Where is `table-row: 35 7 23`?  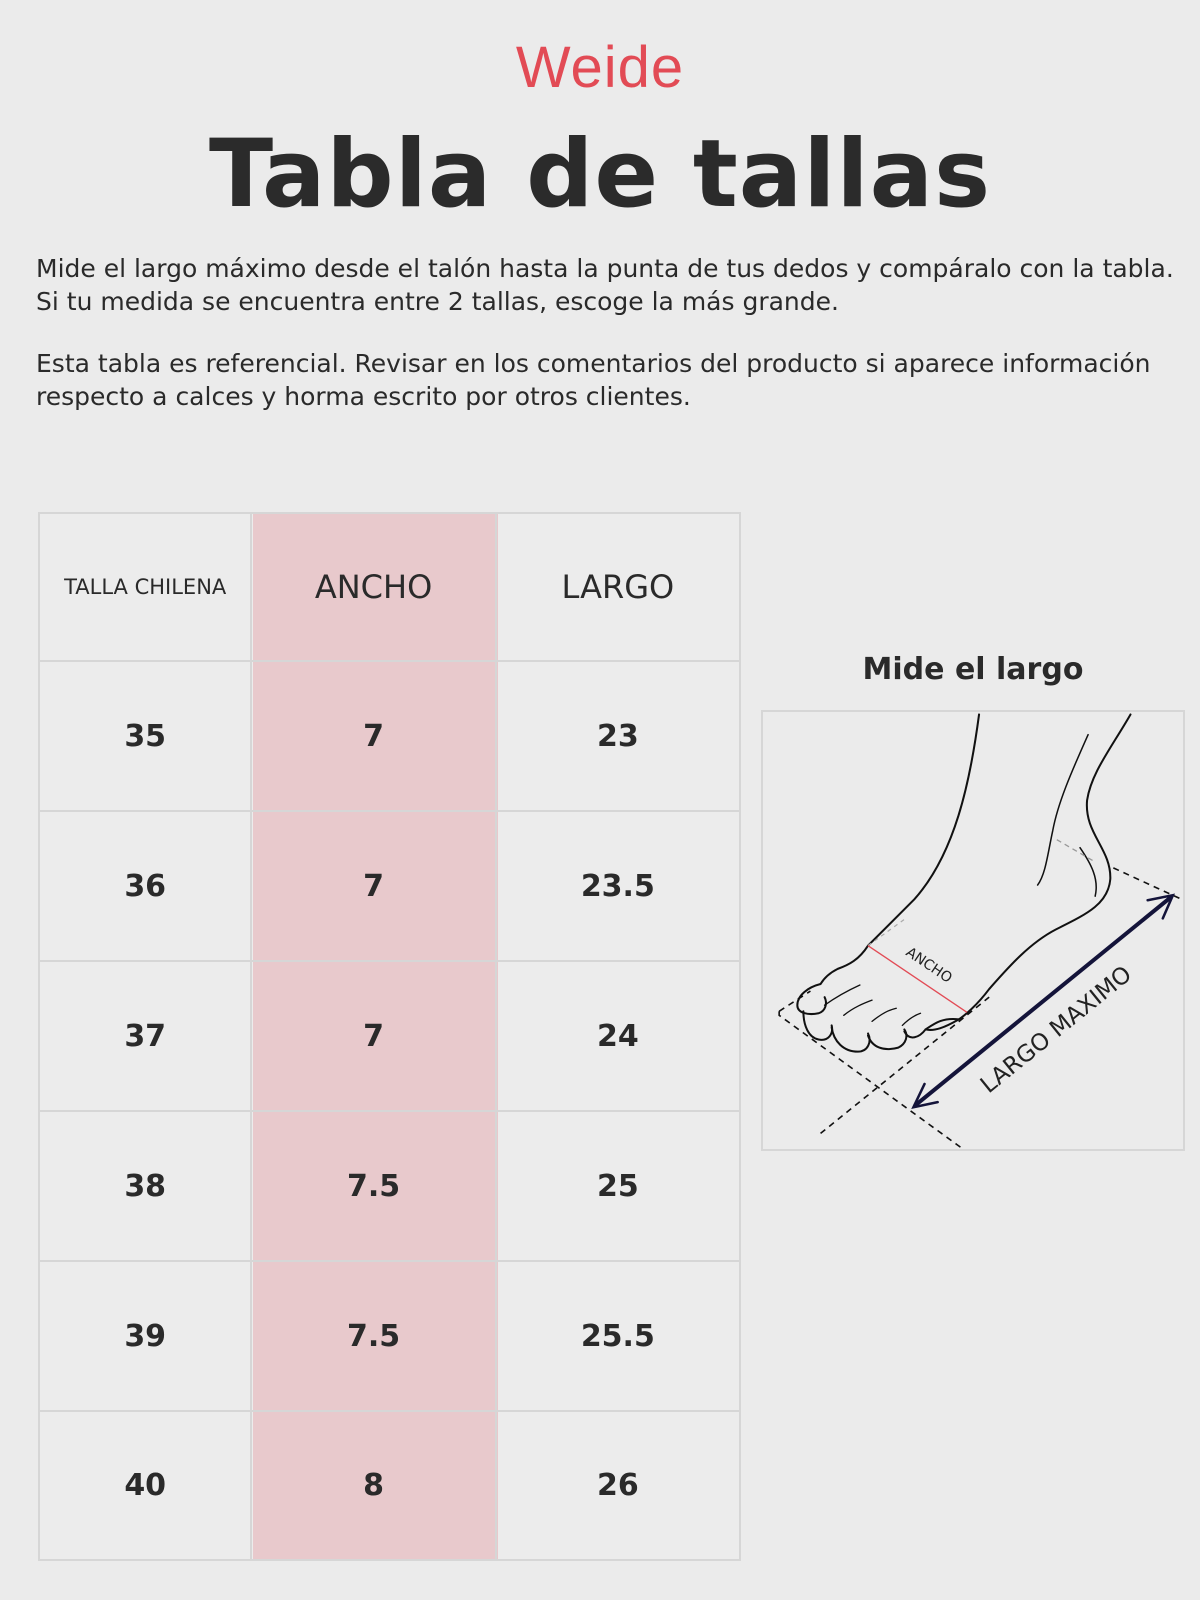 table-row: 35 7 23 is located at coordinates (389, 737).